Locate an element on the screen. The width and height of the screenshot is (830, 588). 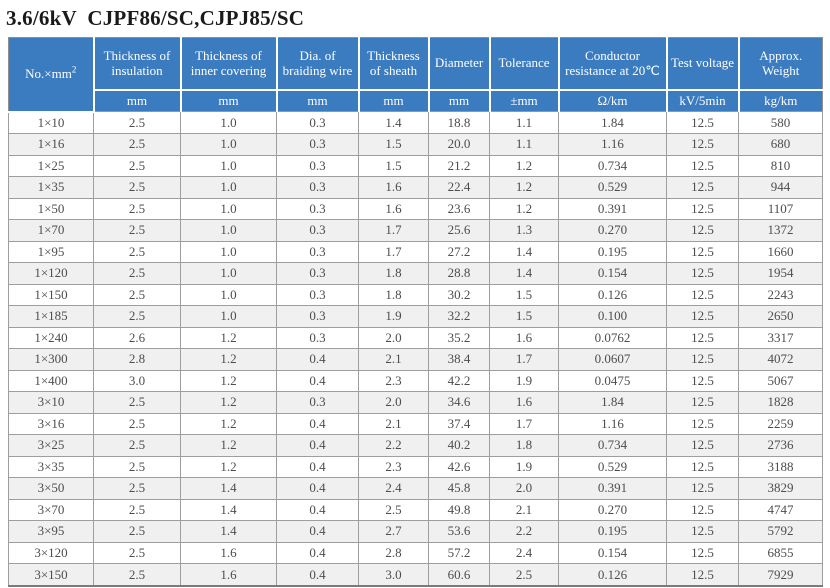
cell-tolerance: 1.3 is located at coordinates (524, 230).